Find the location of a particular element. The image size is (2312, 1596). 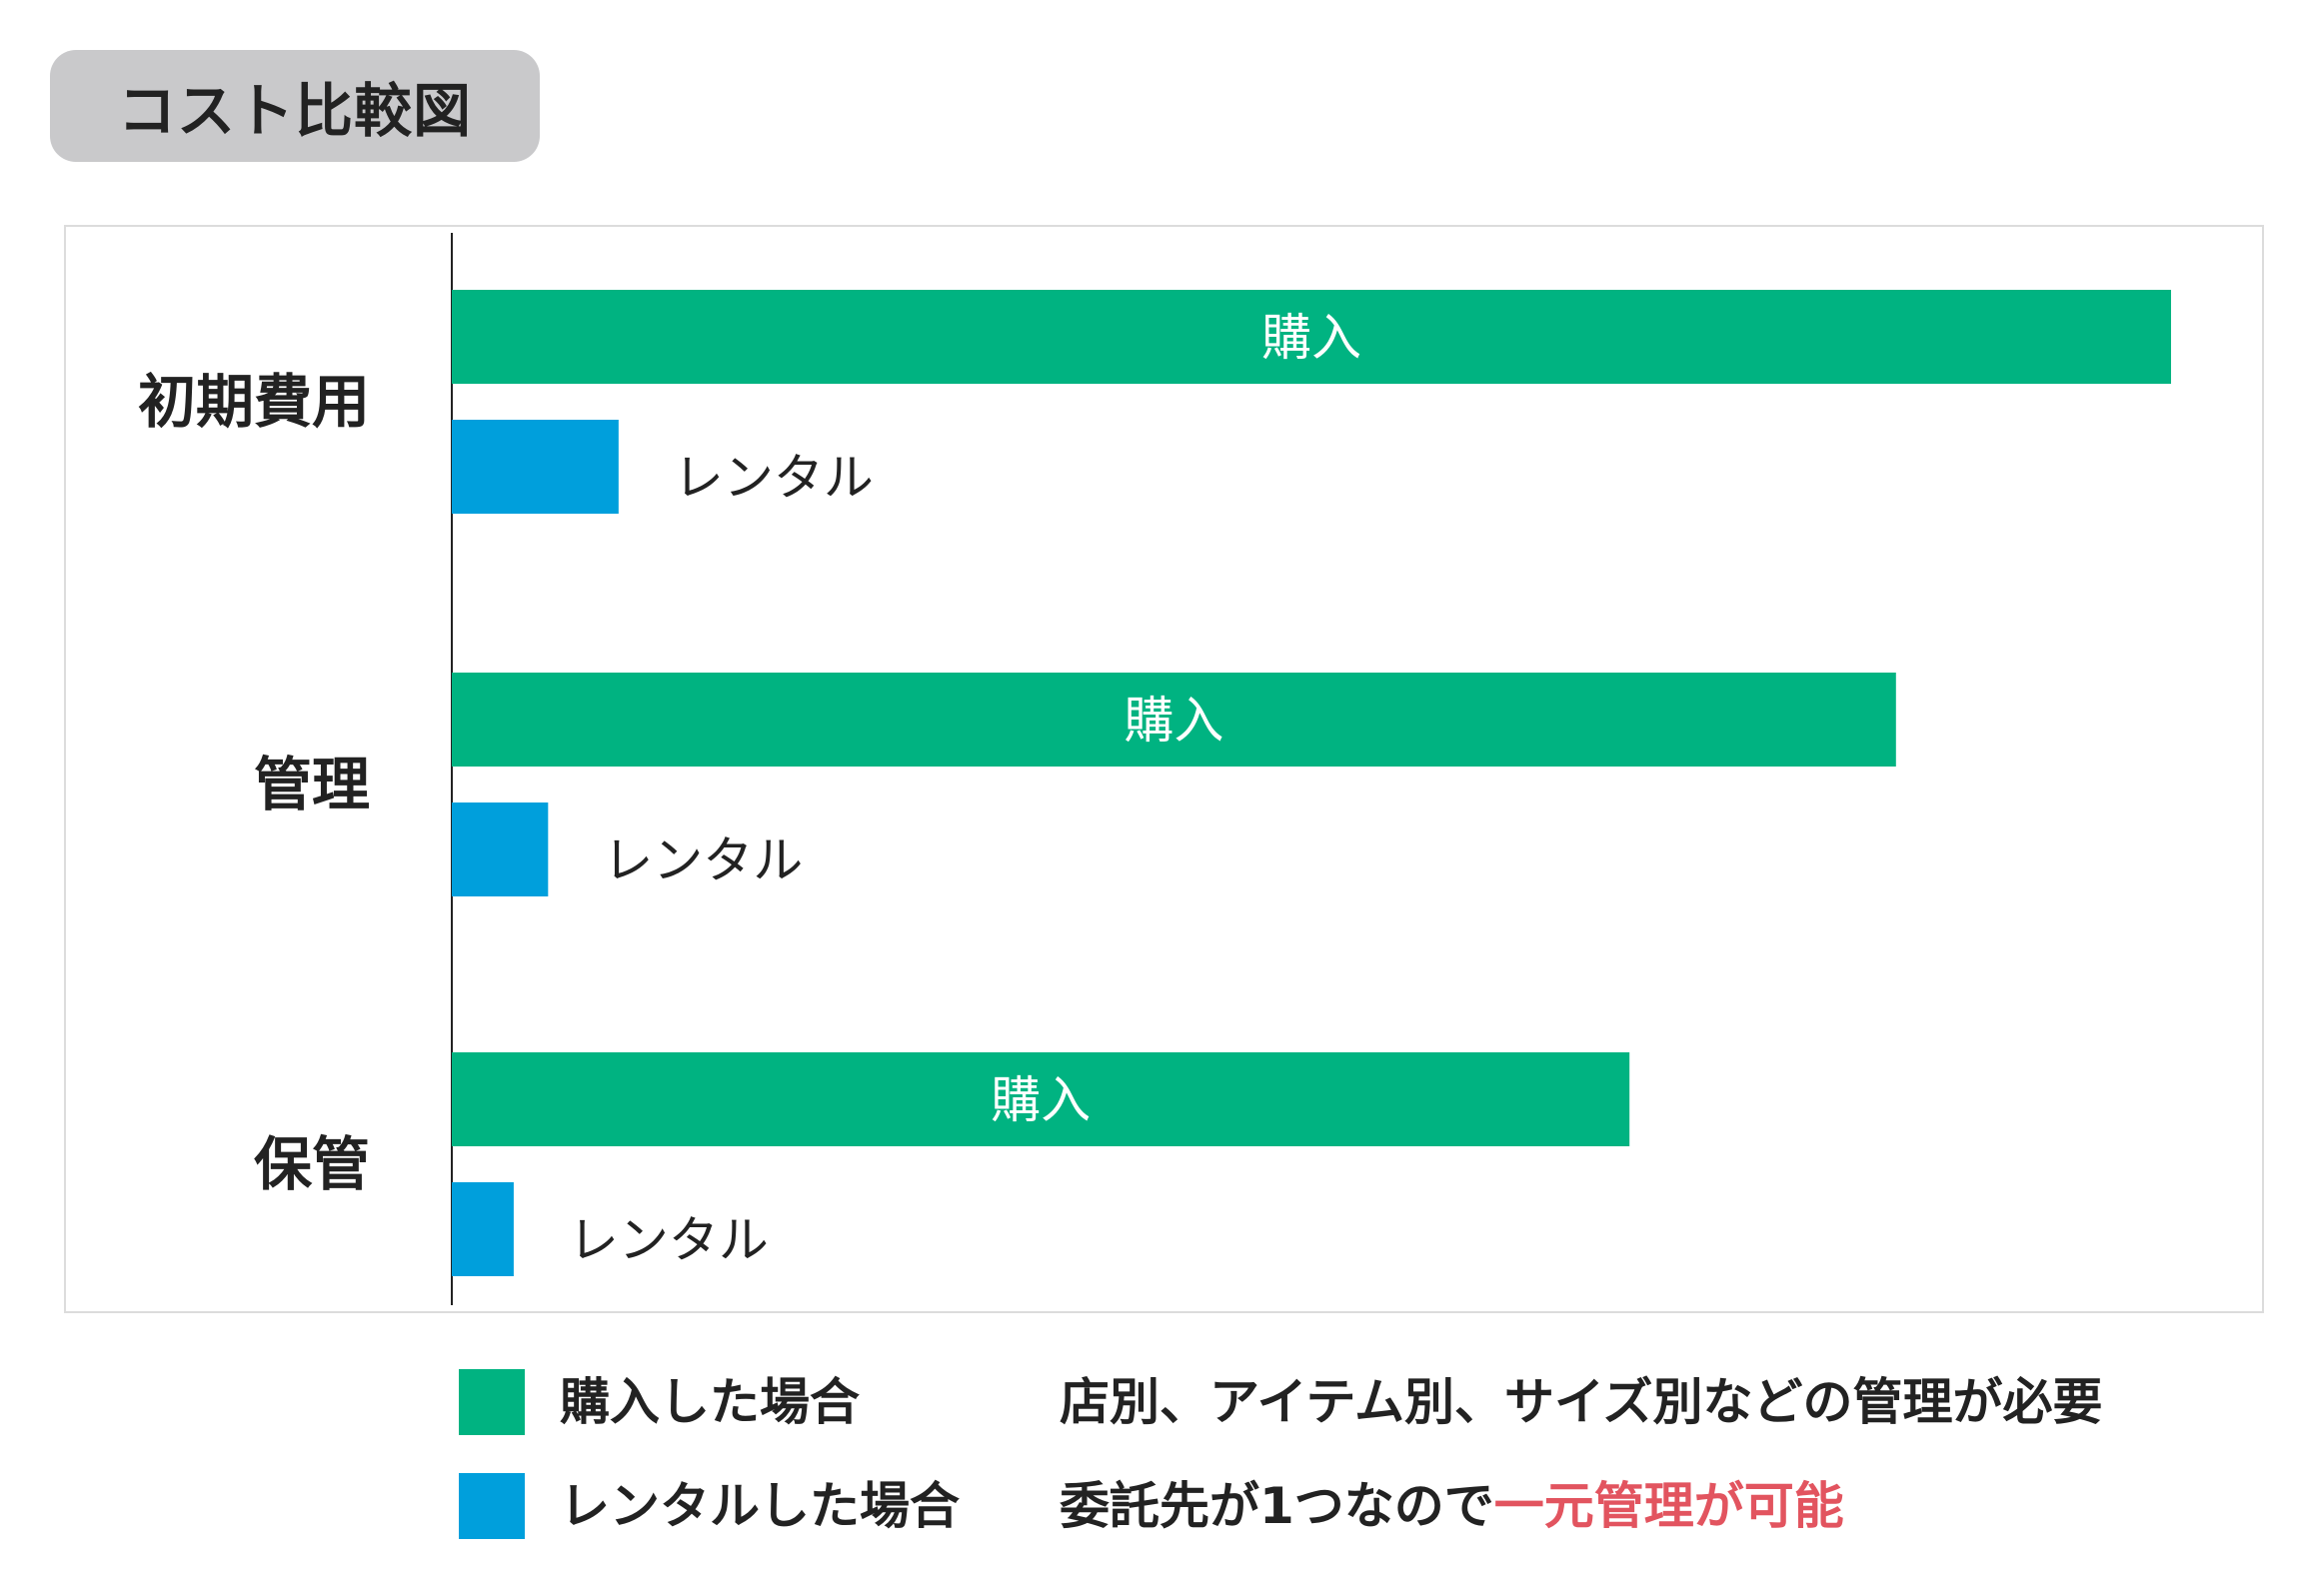

legend-swatch-rental is located at coordinates (492, 1506).